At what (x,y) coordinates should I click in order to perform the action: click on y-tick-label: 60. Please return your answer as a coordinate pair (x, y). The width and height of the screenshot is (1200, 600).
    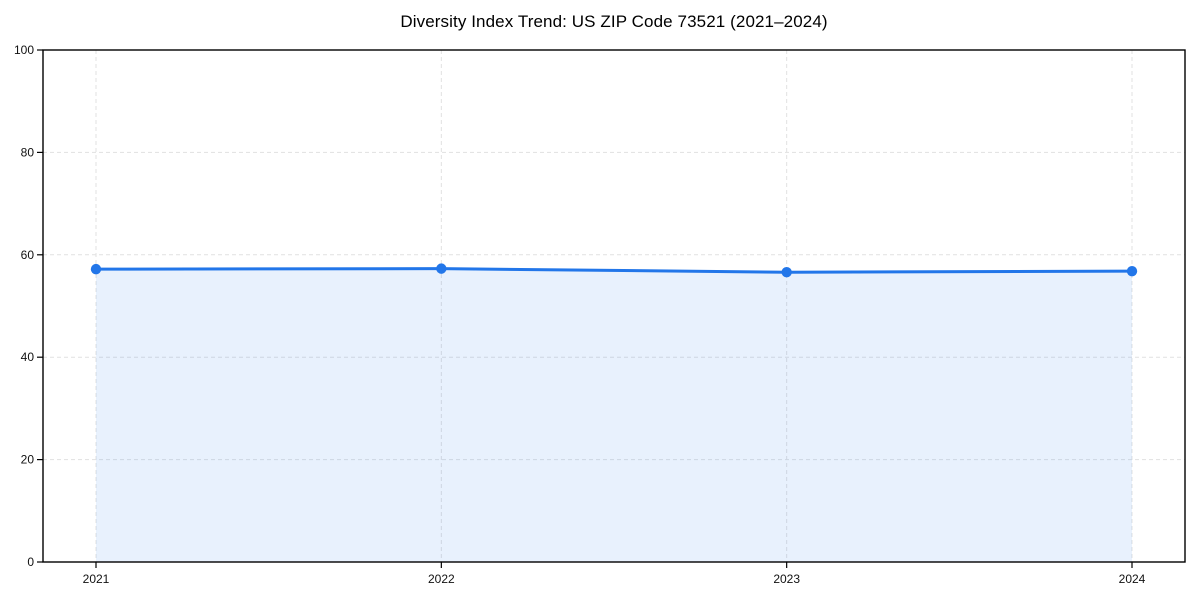
    Looking at the image, I should click on (28, 255).